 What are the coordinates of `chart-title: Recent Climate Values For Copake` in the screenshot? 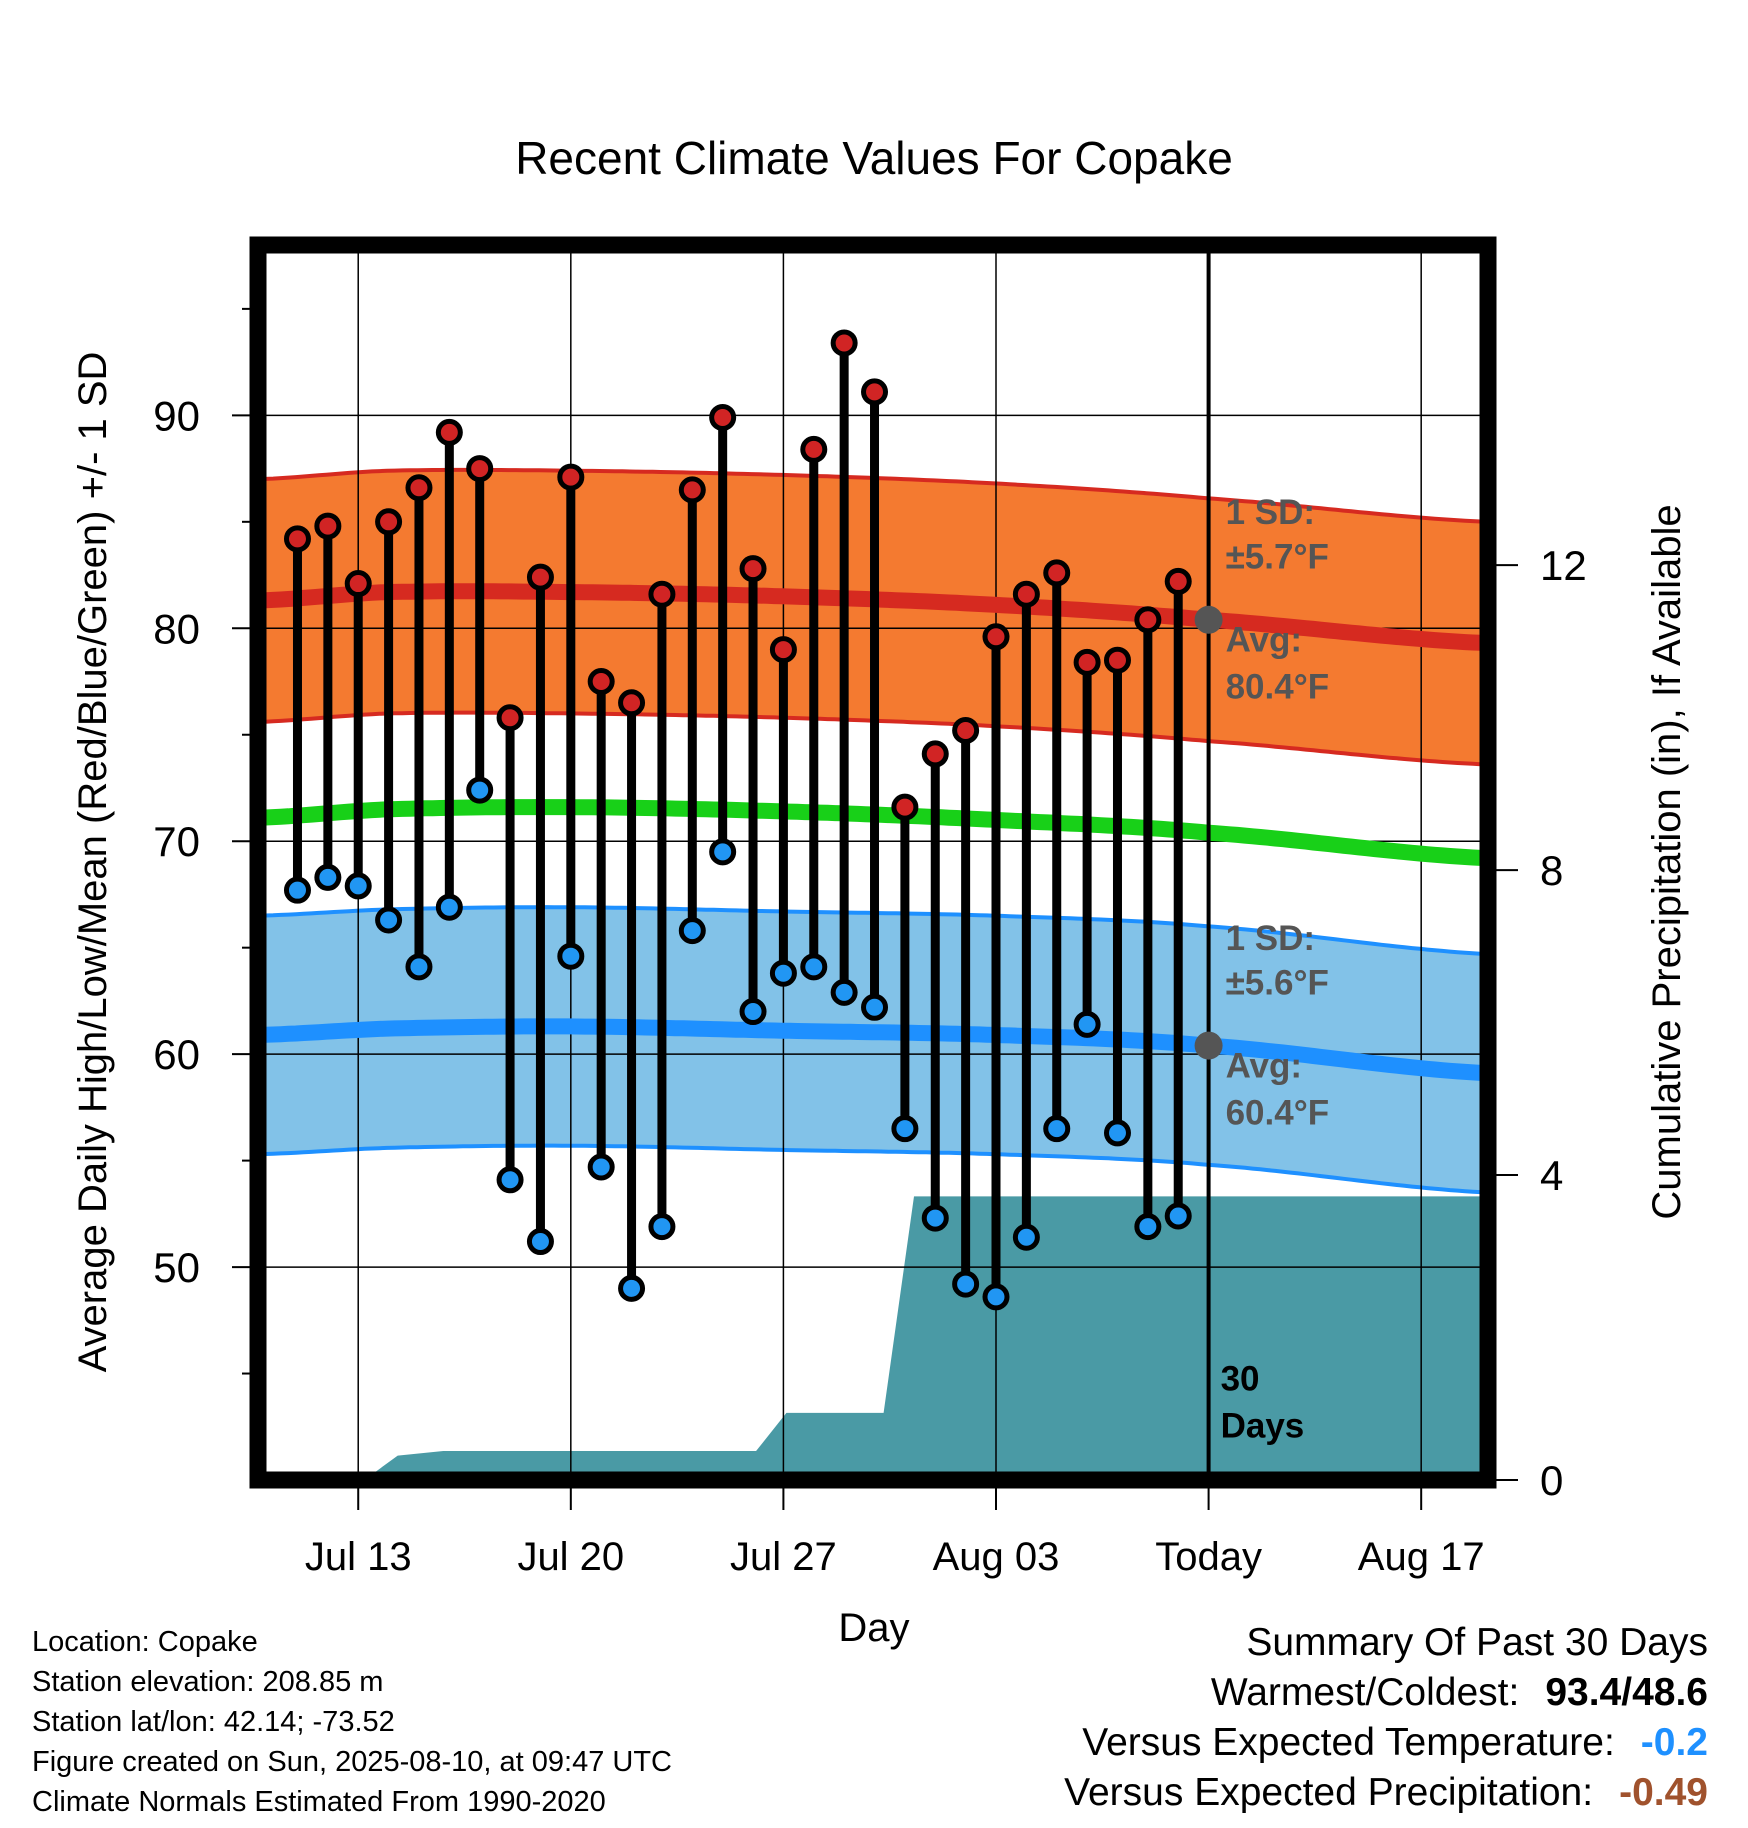 It's located at (874, 158).